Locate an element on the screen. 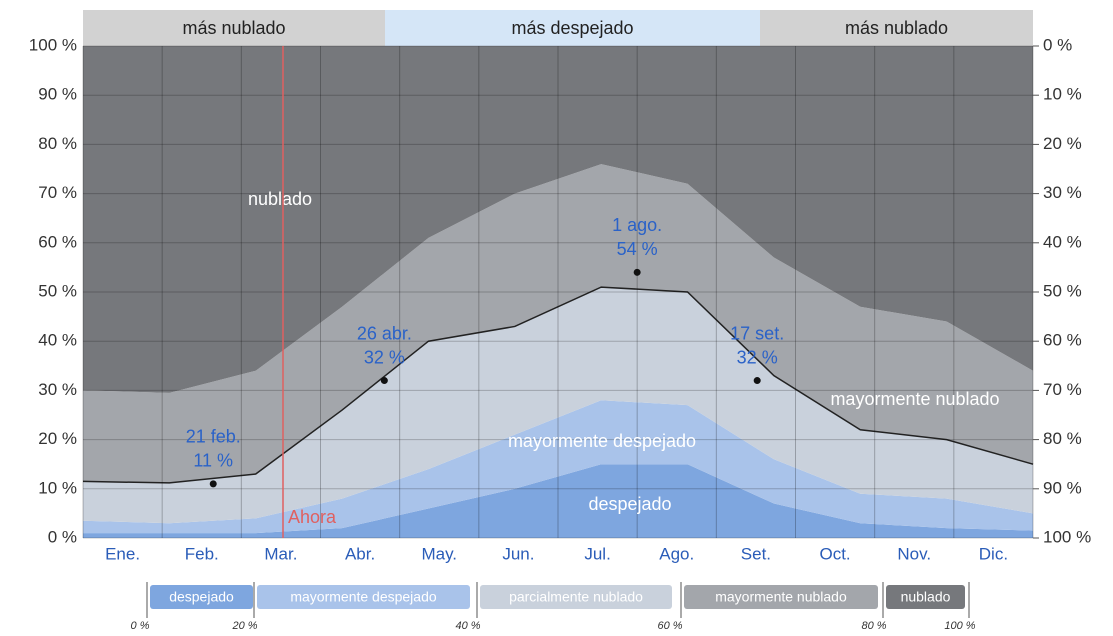  y2-tick-label: 60 % is located at coordinates (1062, 340).